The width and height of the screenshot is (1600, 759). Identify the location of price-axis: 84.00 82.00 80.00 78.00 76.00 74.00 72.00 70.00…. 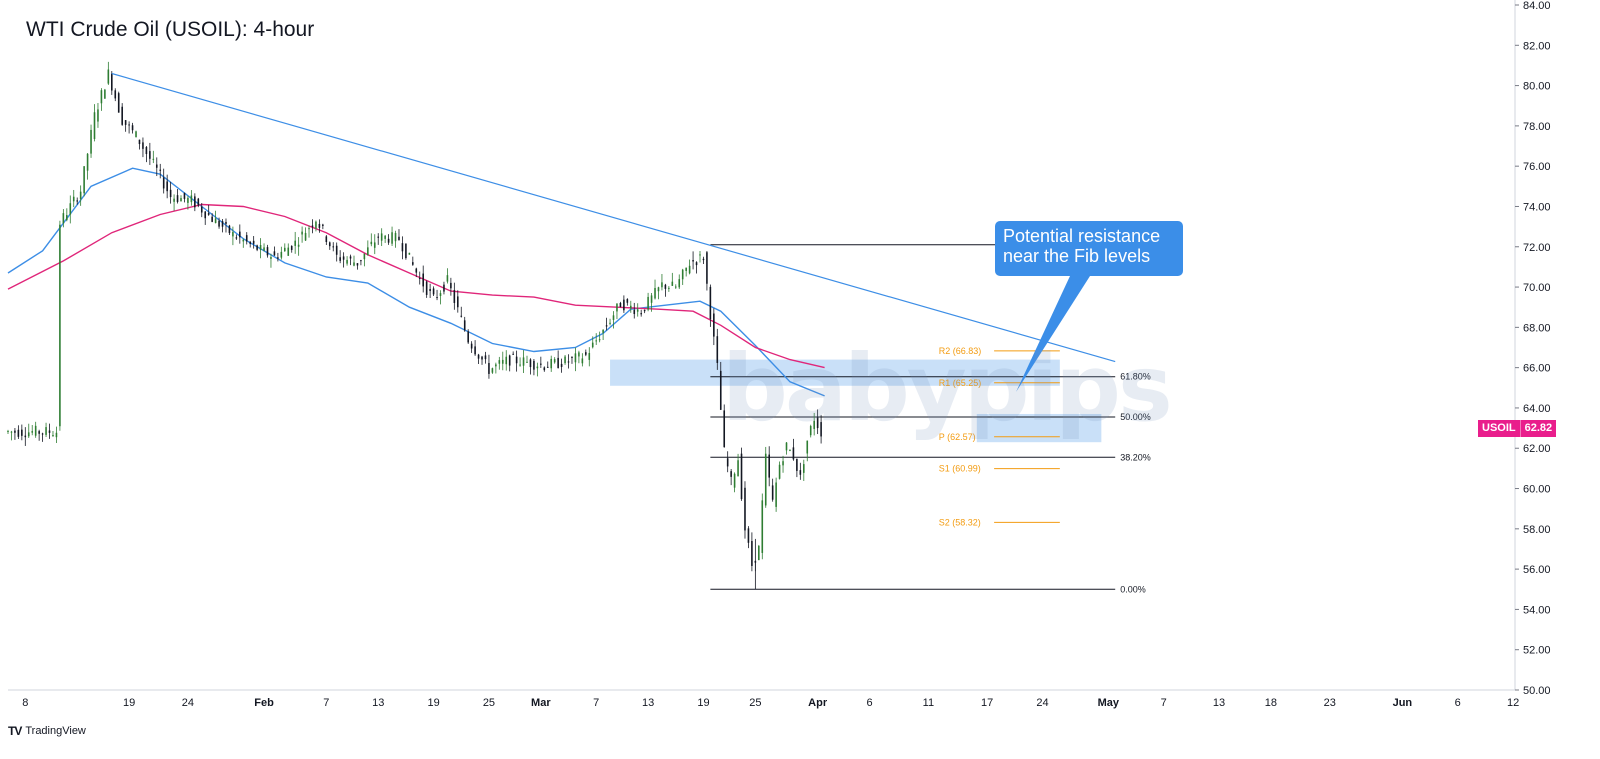
(1533, 348).